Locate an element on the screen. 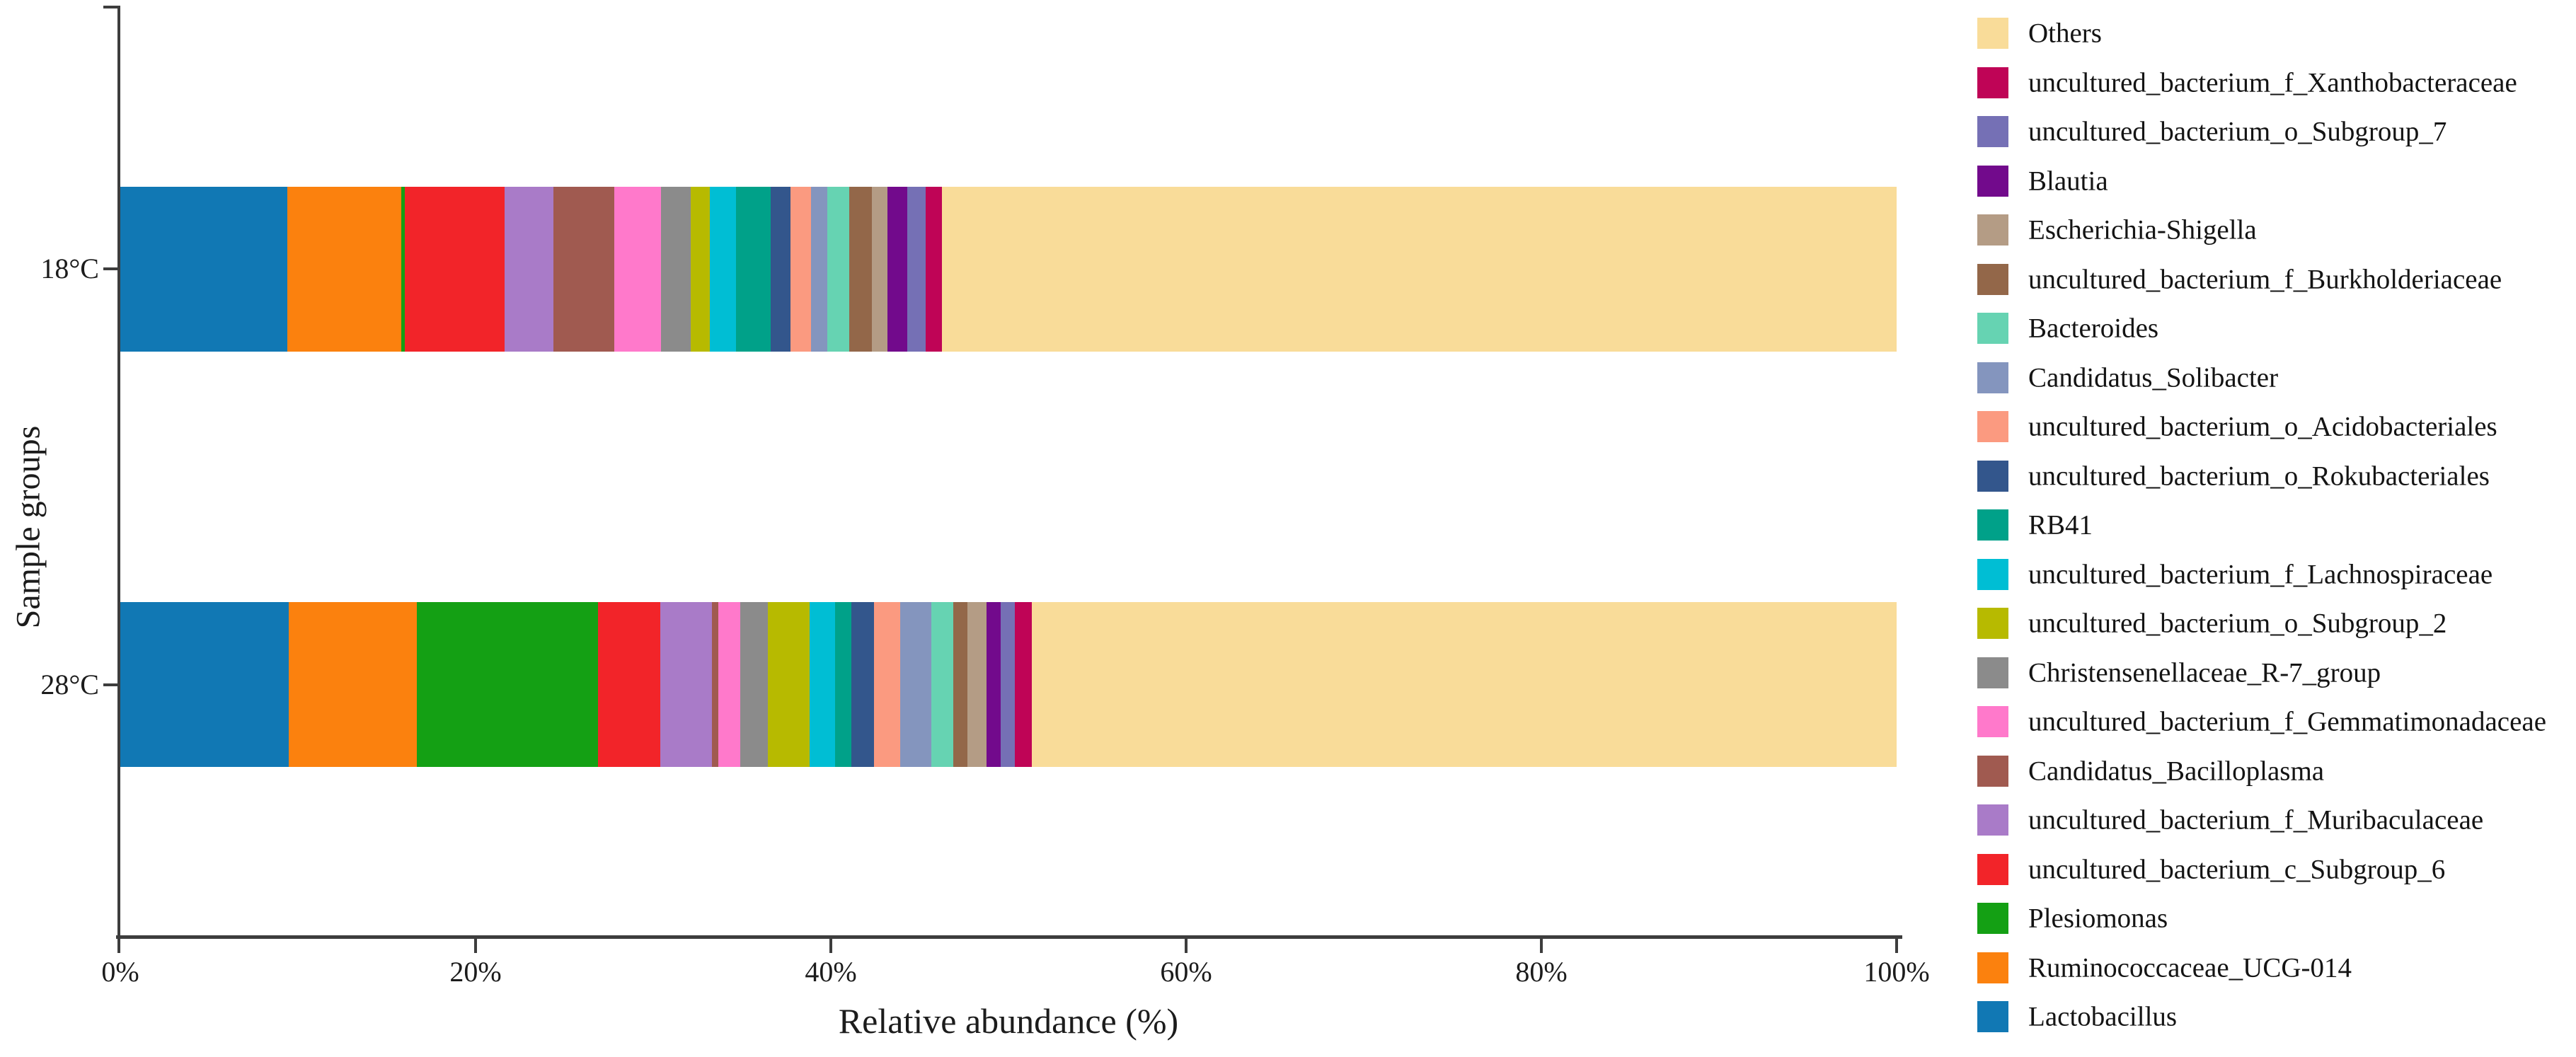  legend-label: uncultured_bacterium_f_Muribaculaceae is located at coordinates (2256, 820).